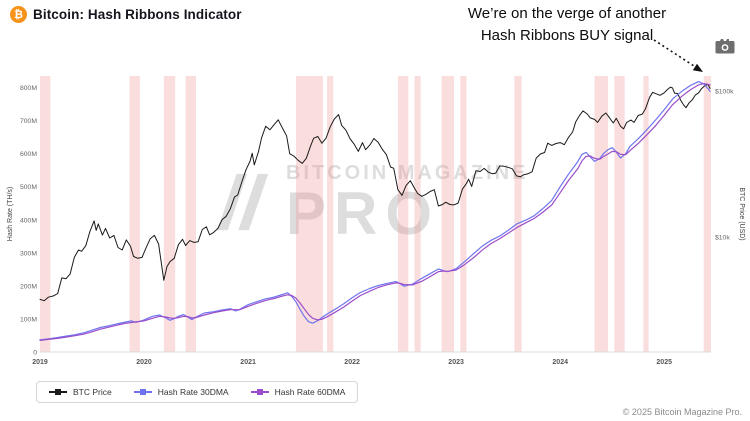 This screenshot has width=750, height=421. I want to click on y-left-tick-label: 700M, so click(28, 121).